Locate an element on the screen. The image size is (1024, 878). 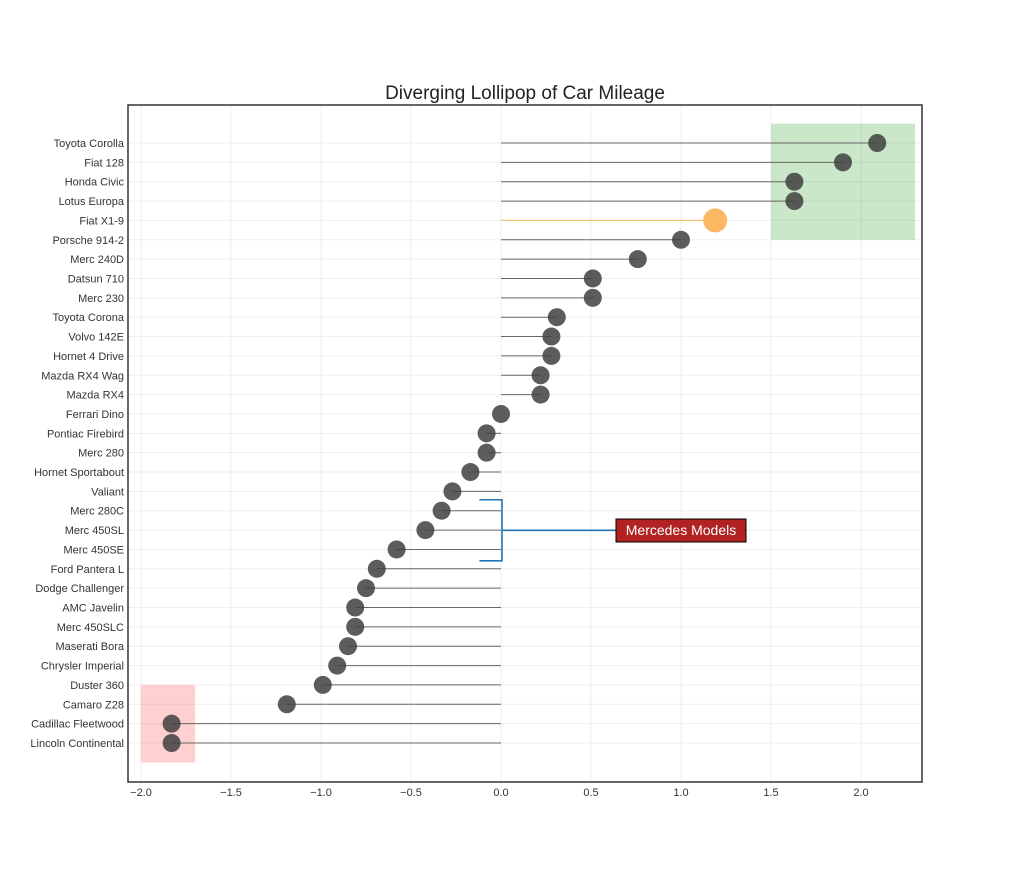
y-tick-label: Ford Pantera L is located at coordinates (87, 570).